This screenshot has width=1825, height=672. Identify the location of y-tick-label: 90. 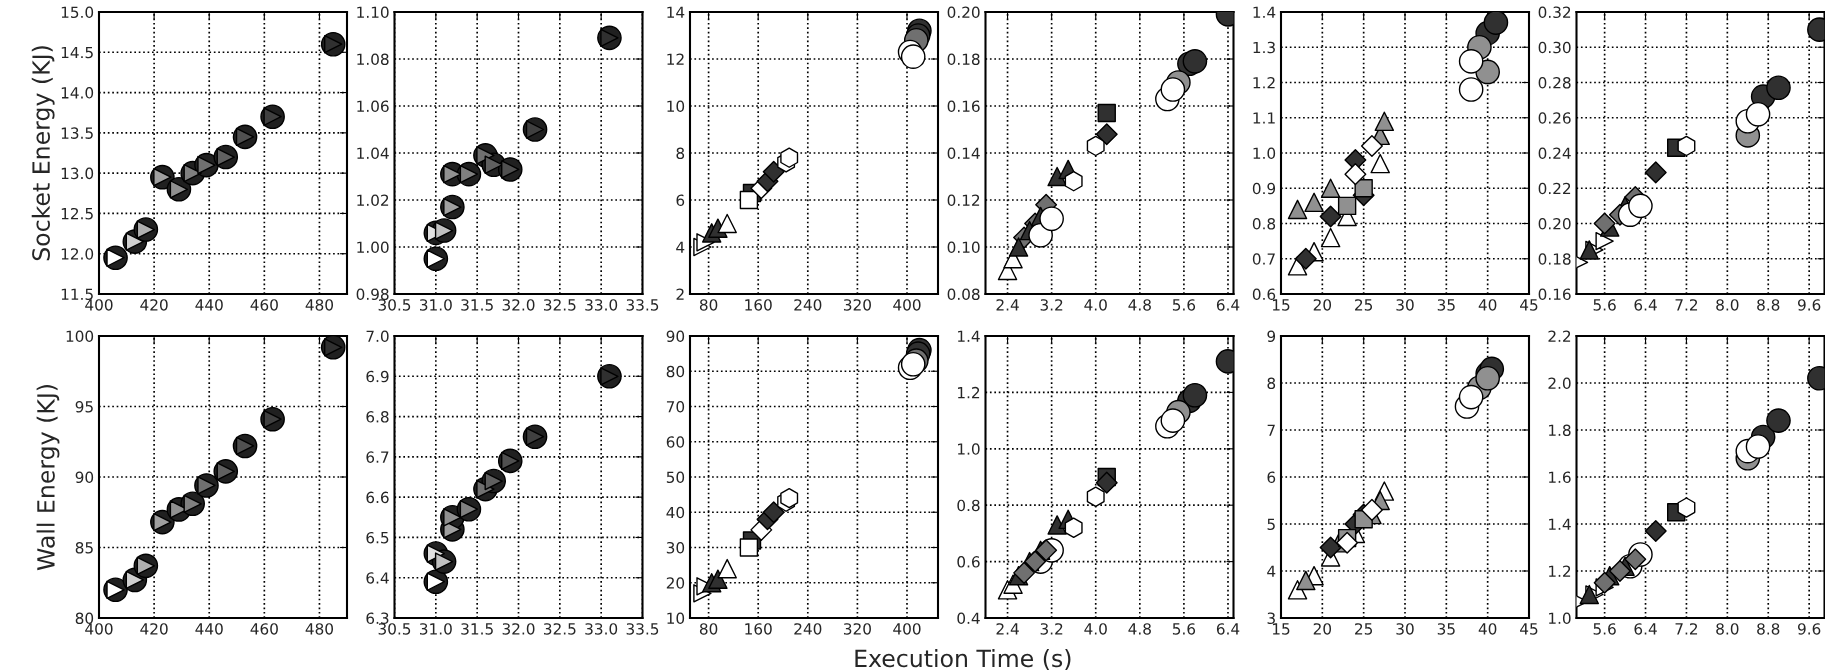
(84, 477).